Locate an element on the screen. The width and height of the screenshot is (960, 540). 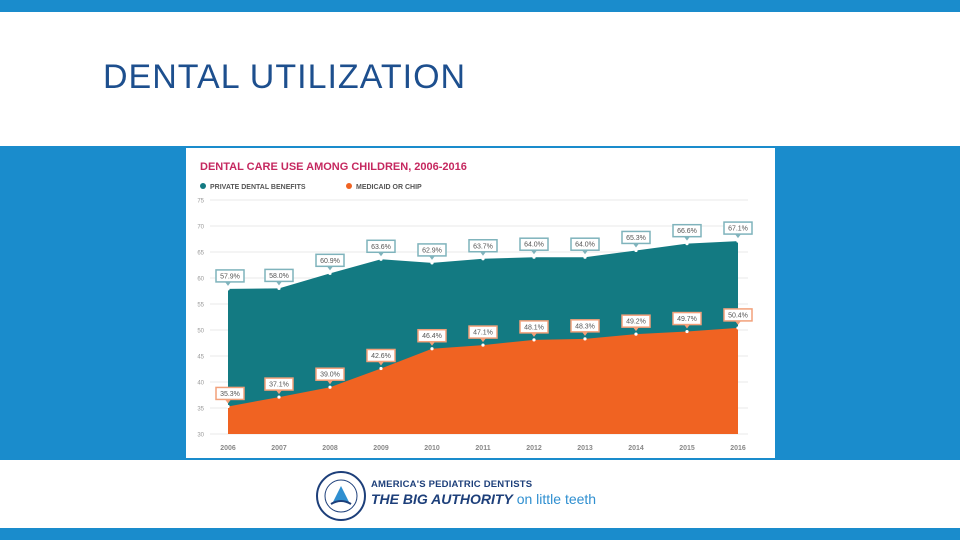
data-label: 42.6% is located at coordinates (381, 356).